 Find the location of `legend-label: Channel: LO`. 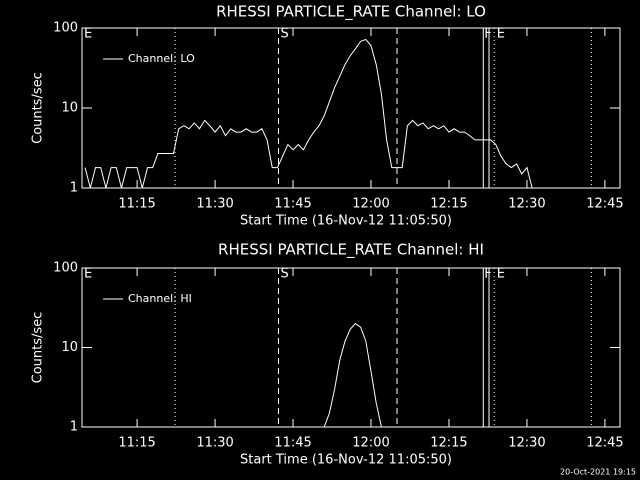

legend-label: Channel: LO is located at coordinates (161, 58).